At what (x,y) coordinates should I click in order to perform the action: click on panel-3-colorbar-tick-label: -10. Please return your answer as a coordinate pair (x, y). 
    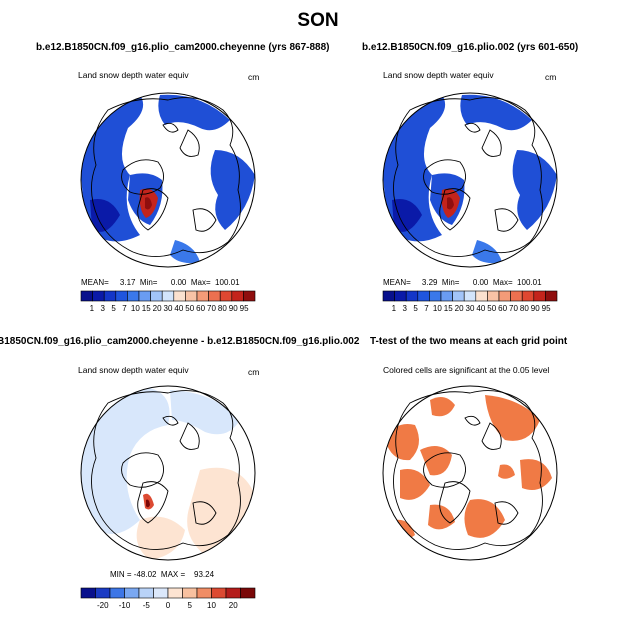
    Looking at the image, I should click on (125, 605).